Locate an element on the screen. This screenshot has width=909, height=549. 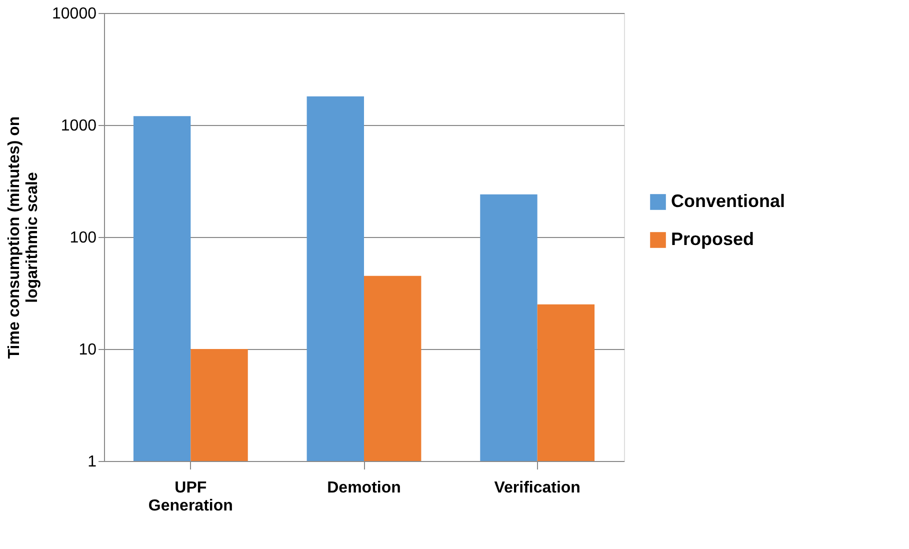
y-tick-label: 100 is located at coordinates (83, 238).